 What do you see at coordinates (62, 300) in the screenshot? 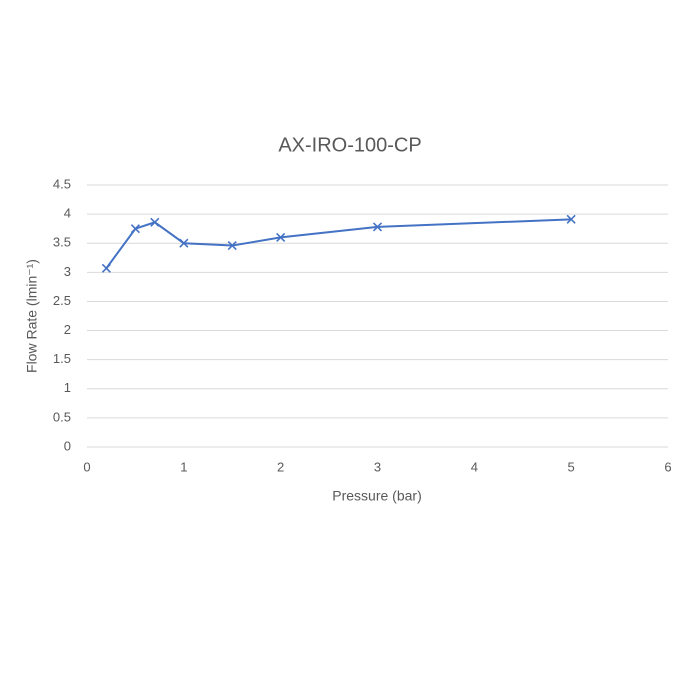
I see `y-tick-label: 2.5` at bounding box center [62, 300].